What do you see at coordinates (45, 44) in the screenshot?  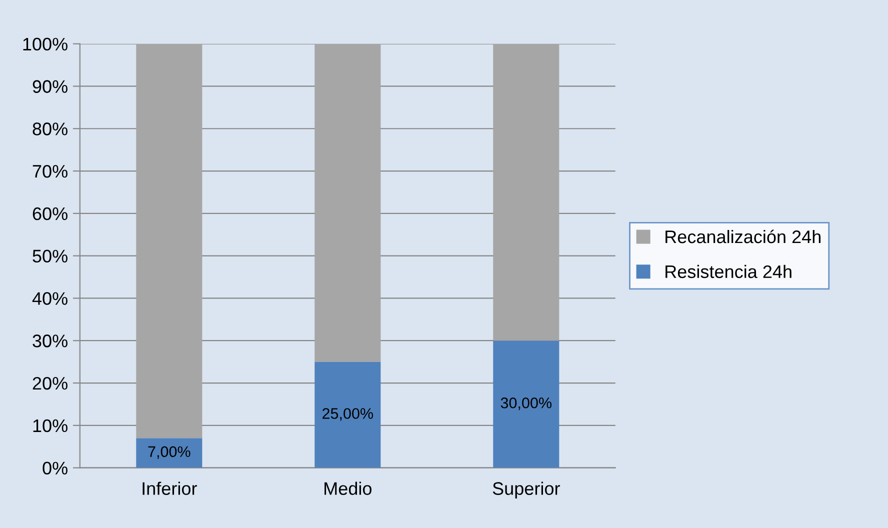 I see `y-tick-label: 100%` at bounding box center [45, 44].